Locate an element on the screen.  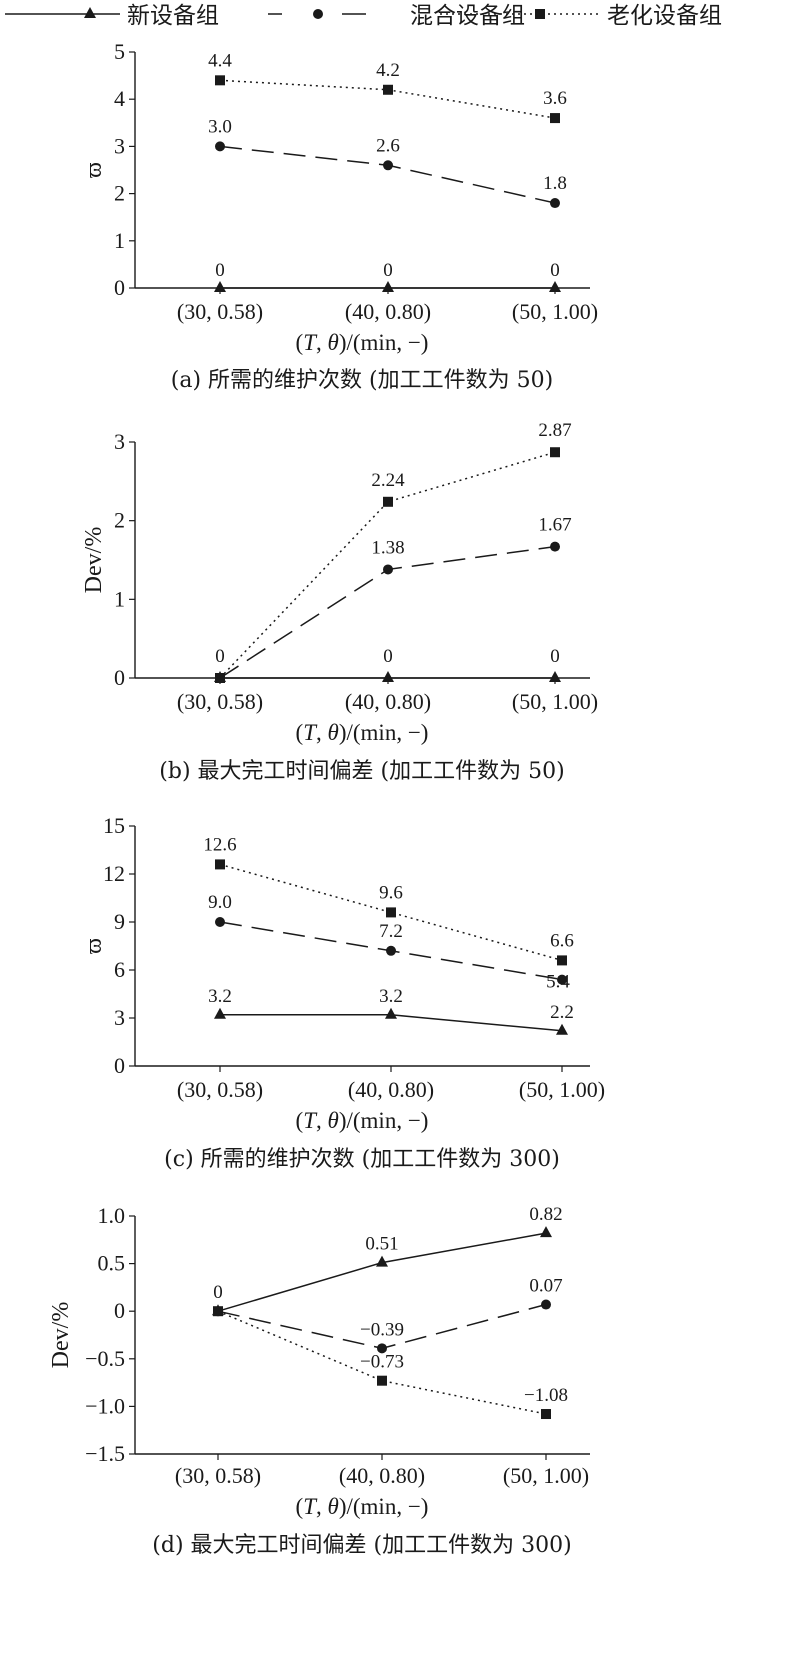
y-tick-label: −0.5 is located at coordinates (105, 1358).